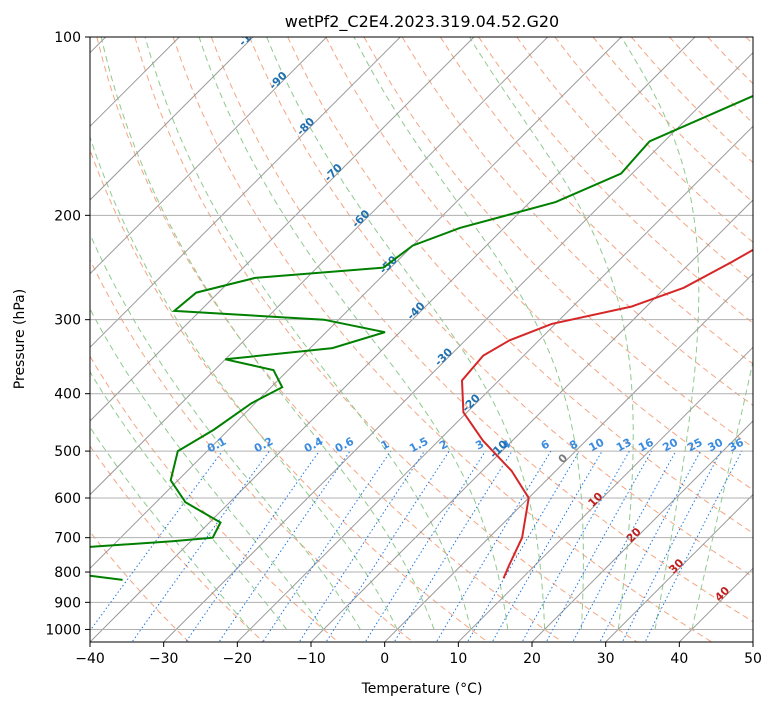  What do you see at coordinates (67, 452) in the screenshot?
I see `y-tick-label: 500` at bounding box center [67, 452].